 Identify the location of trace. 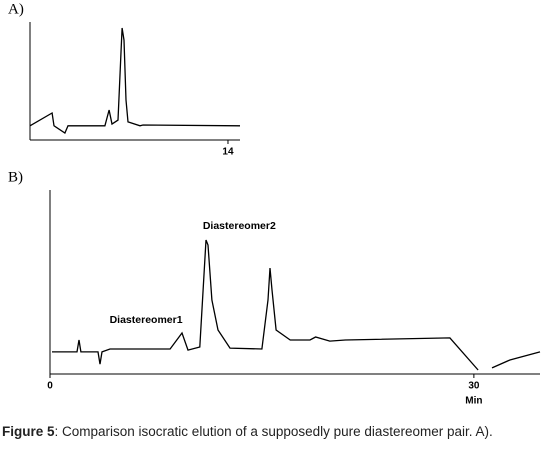
(135, 80).